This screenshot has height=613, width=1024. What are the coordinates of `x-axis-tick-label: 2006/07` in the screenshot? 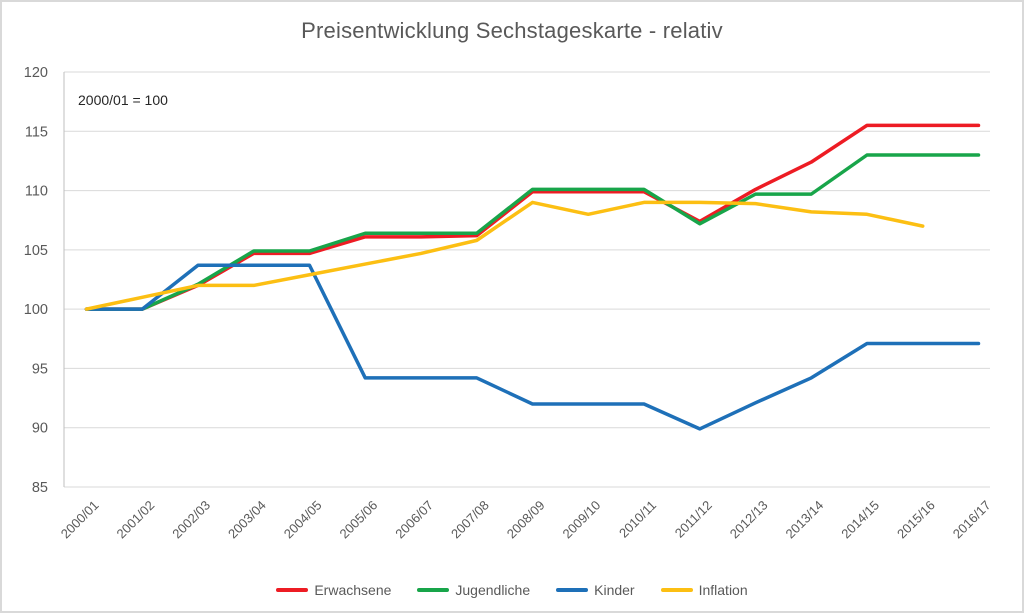 It's located at (414, 520).